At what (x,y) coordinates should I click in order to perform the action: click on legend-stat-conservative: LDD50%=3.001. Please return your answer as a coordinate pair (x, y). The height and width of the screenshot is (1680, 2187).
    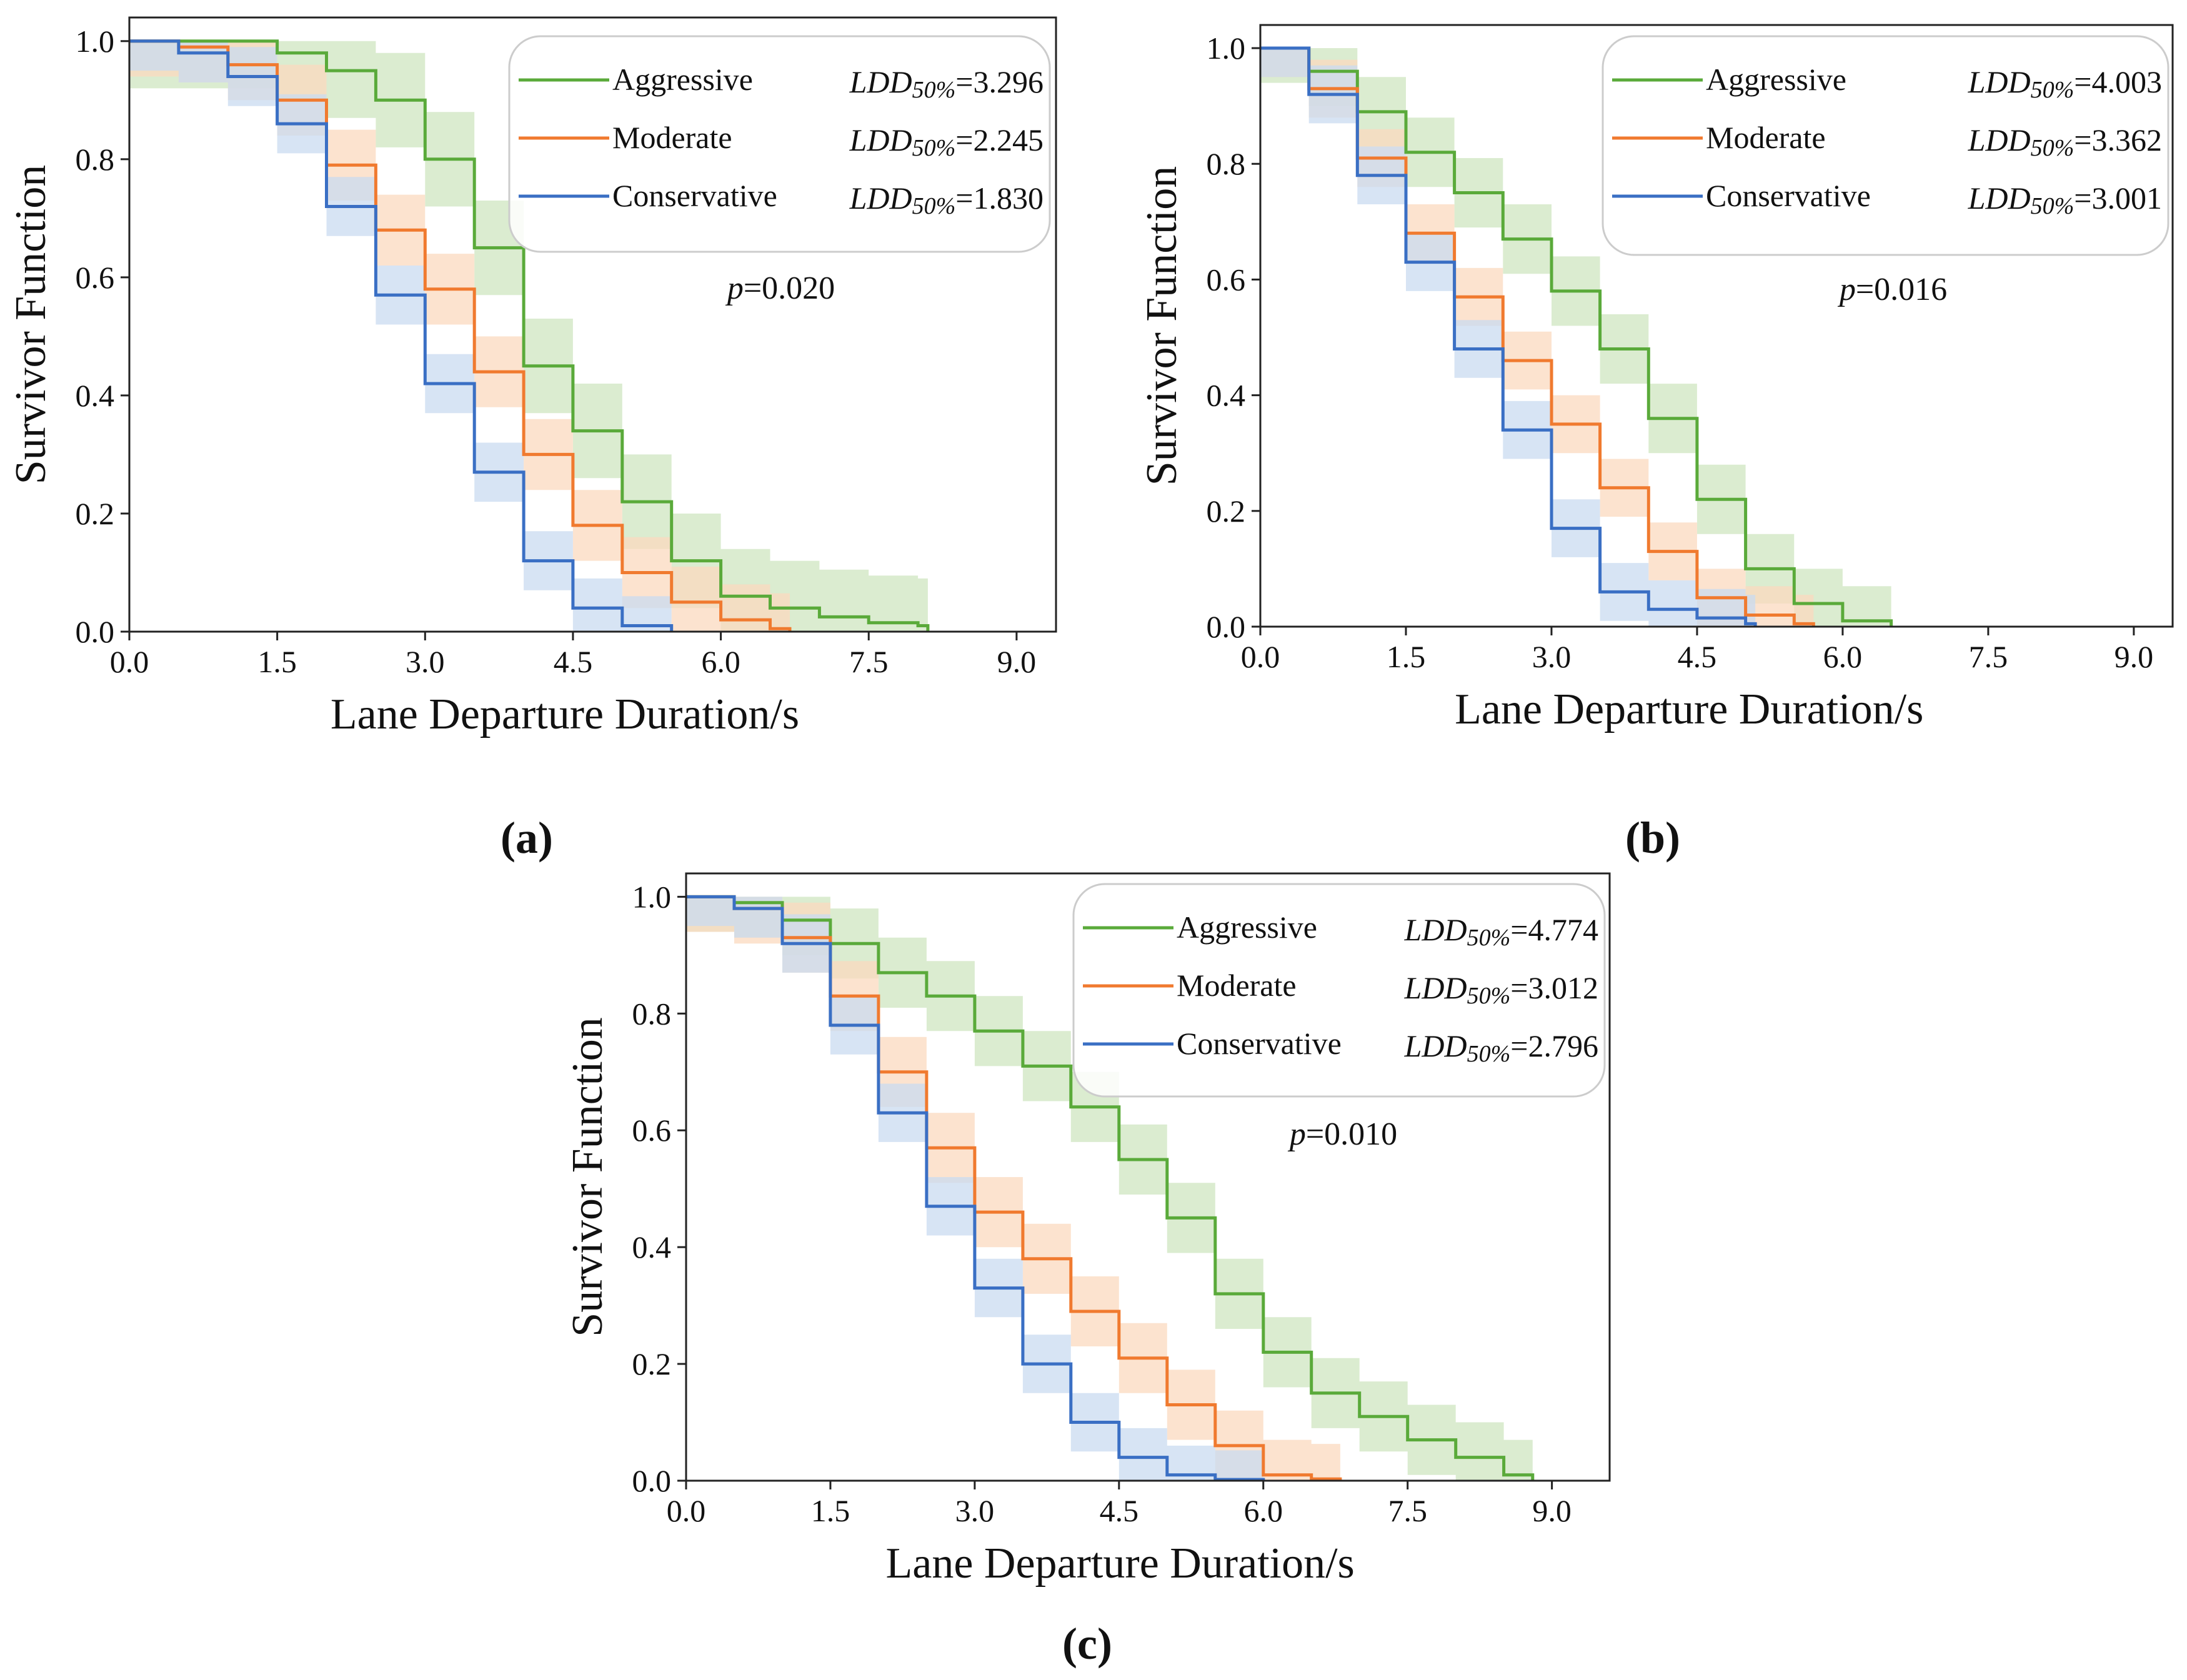
    Looking at the image, I should click on (2065, 200).